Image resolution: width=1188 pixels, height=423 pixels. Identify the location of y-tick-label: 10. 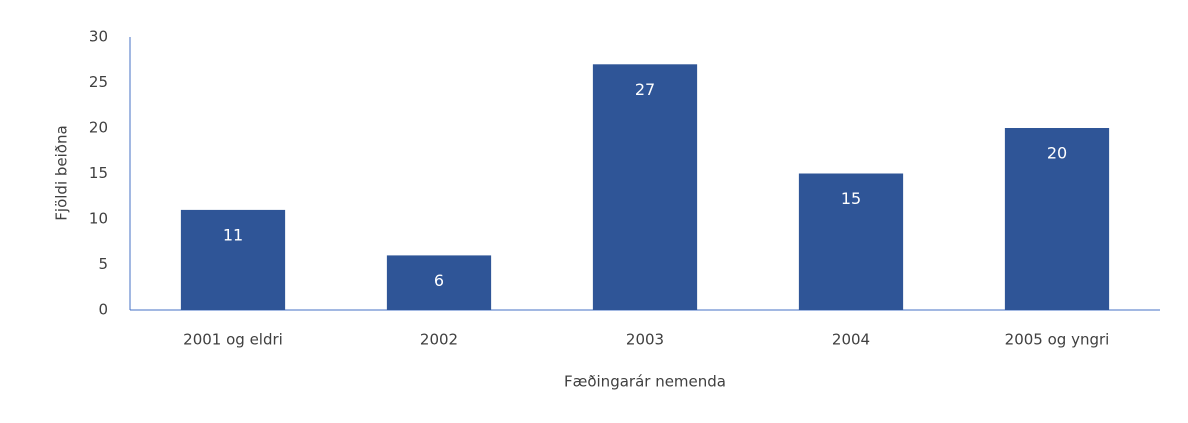
(98, 219).